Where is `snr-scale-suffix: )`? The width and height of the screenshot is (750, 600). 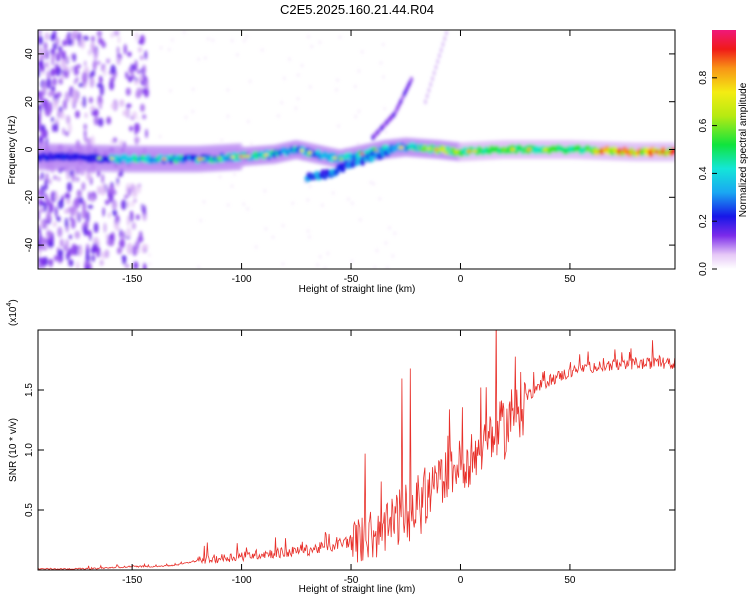 snr-scale-suffix: ) is located at coordinates (13, 300).